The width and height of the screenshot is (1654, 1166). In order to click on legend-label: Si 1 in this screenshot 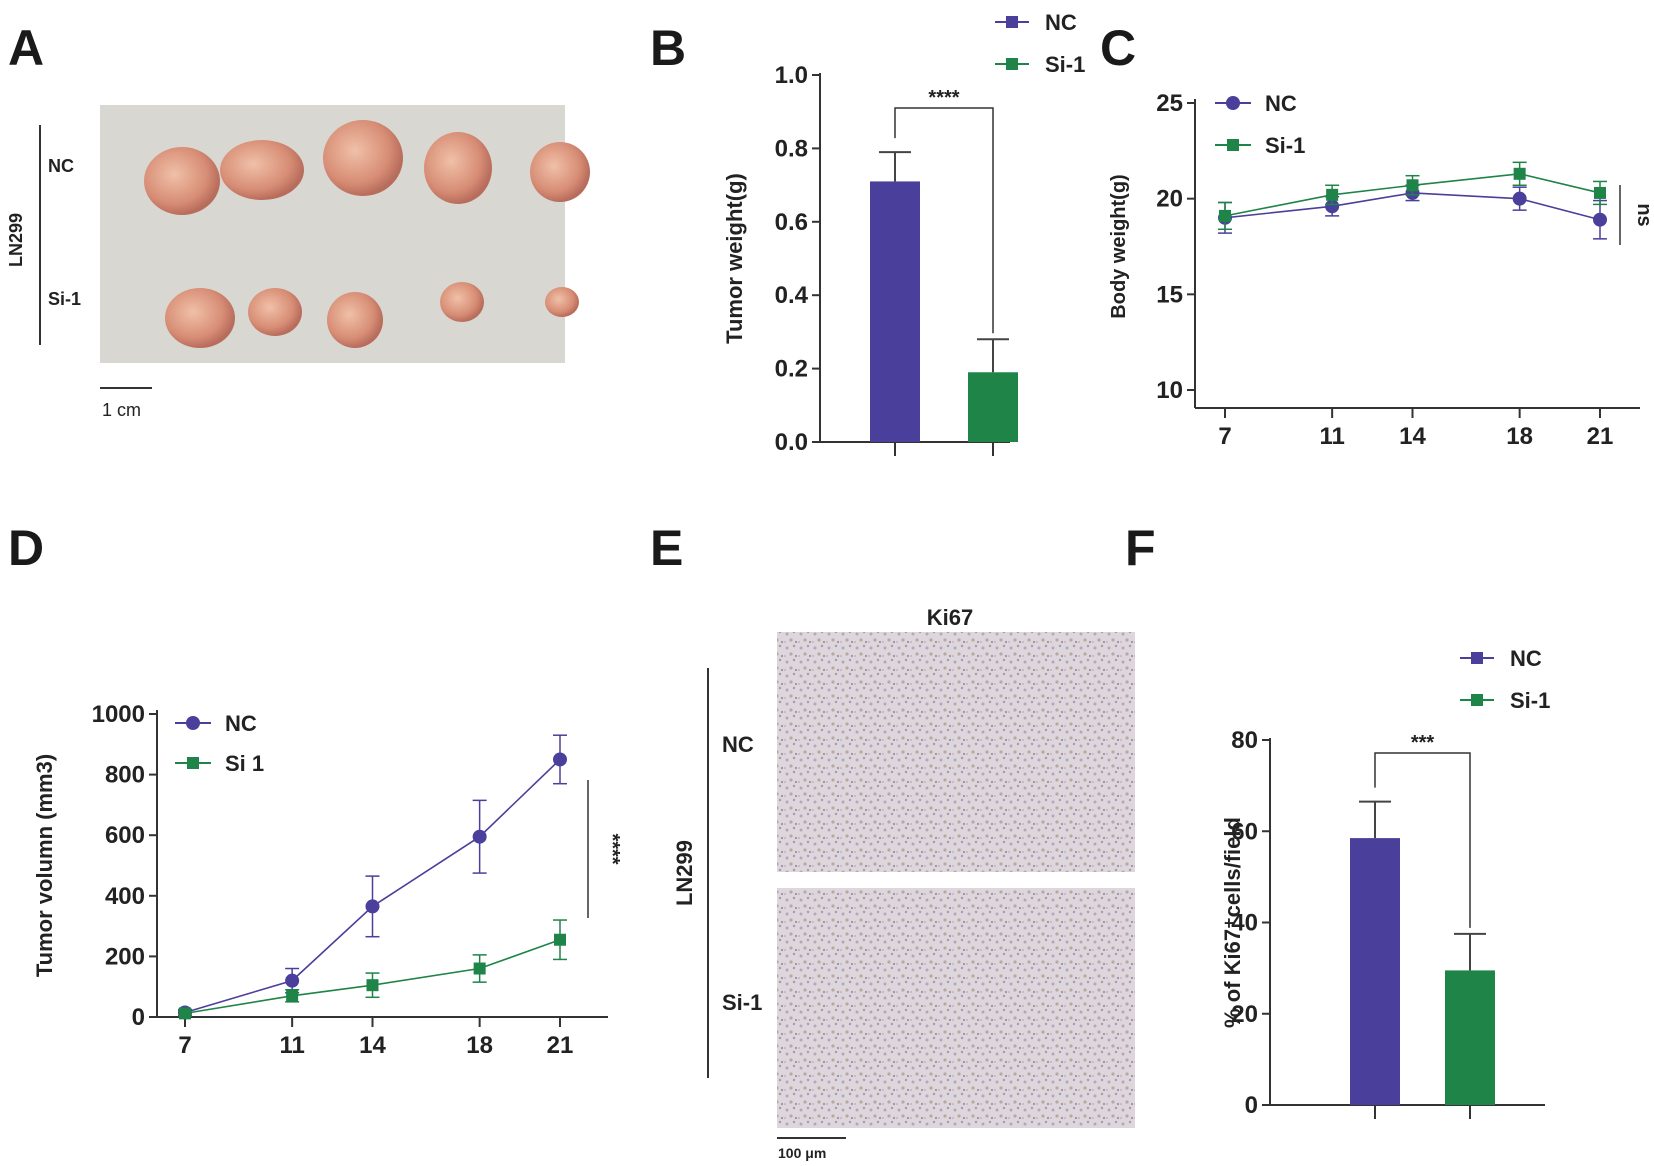, I will do `click(244, 763)`.